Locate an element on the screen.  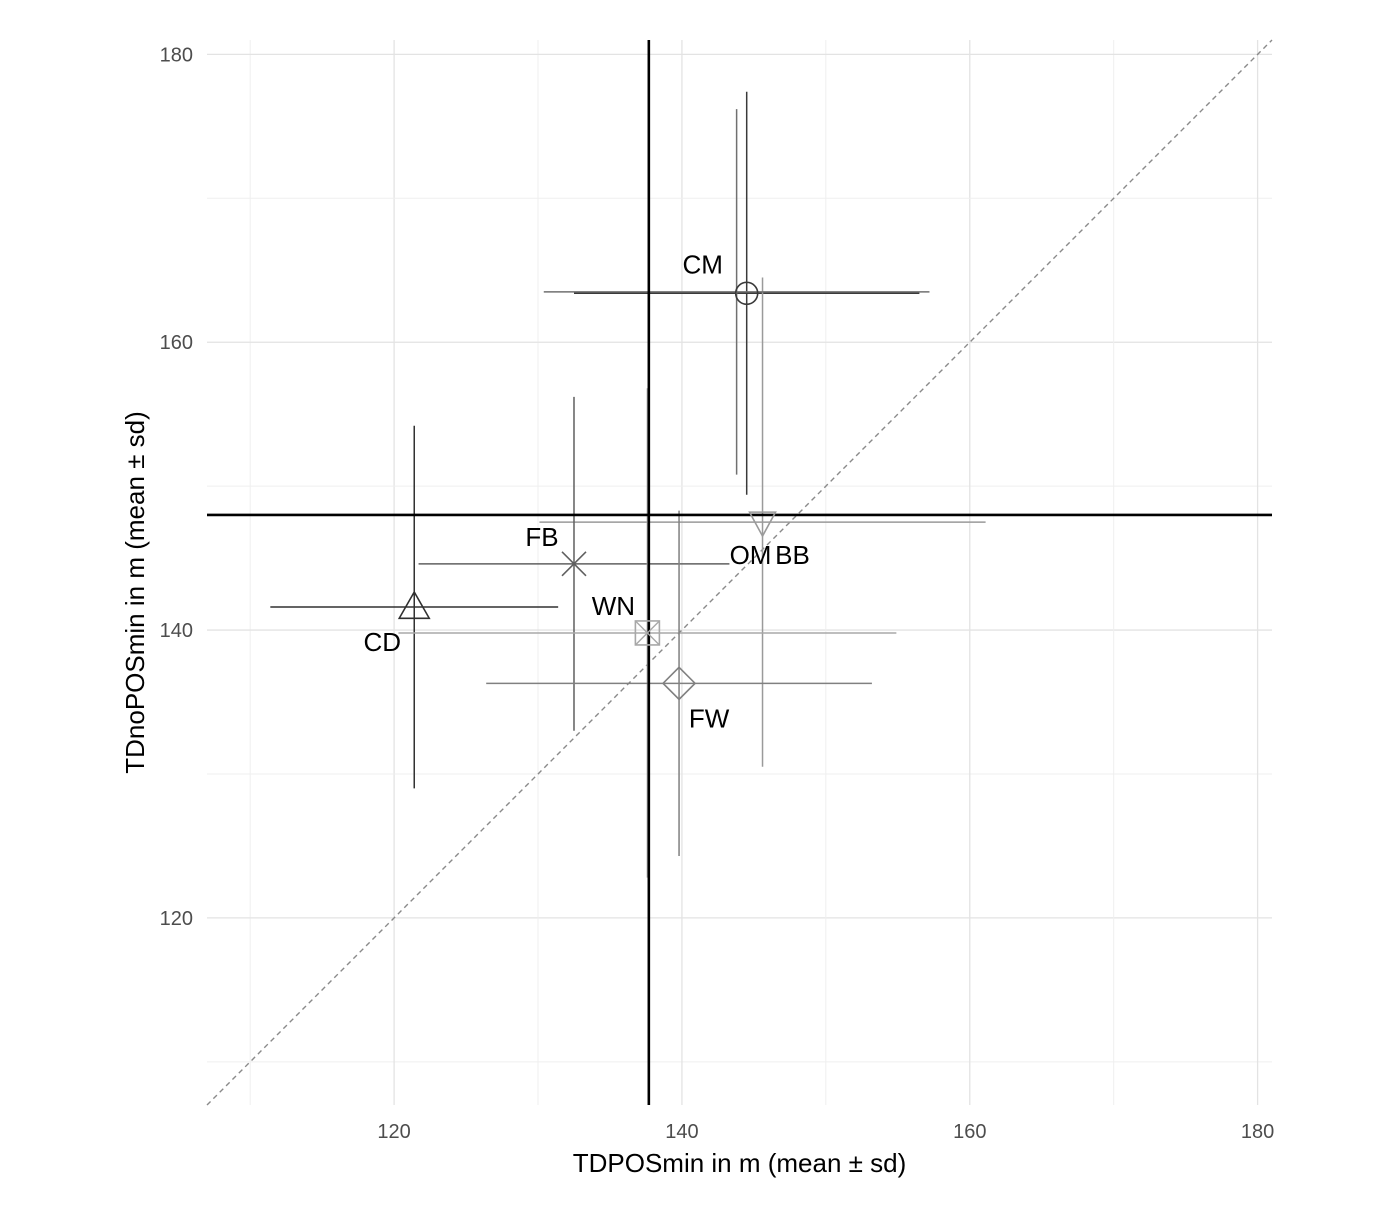
x-axis-title: TDPOSmin in m (mean ± sd) is located at coordinates (740, 1163).